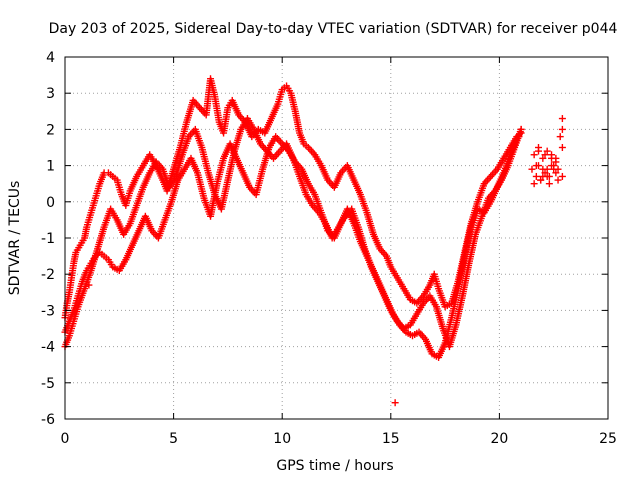 The width and height of the screenshot is (640, 480). I want to click on x-tick-labels: 0 5 10 15 20 25, so click(339, 439).